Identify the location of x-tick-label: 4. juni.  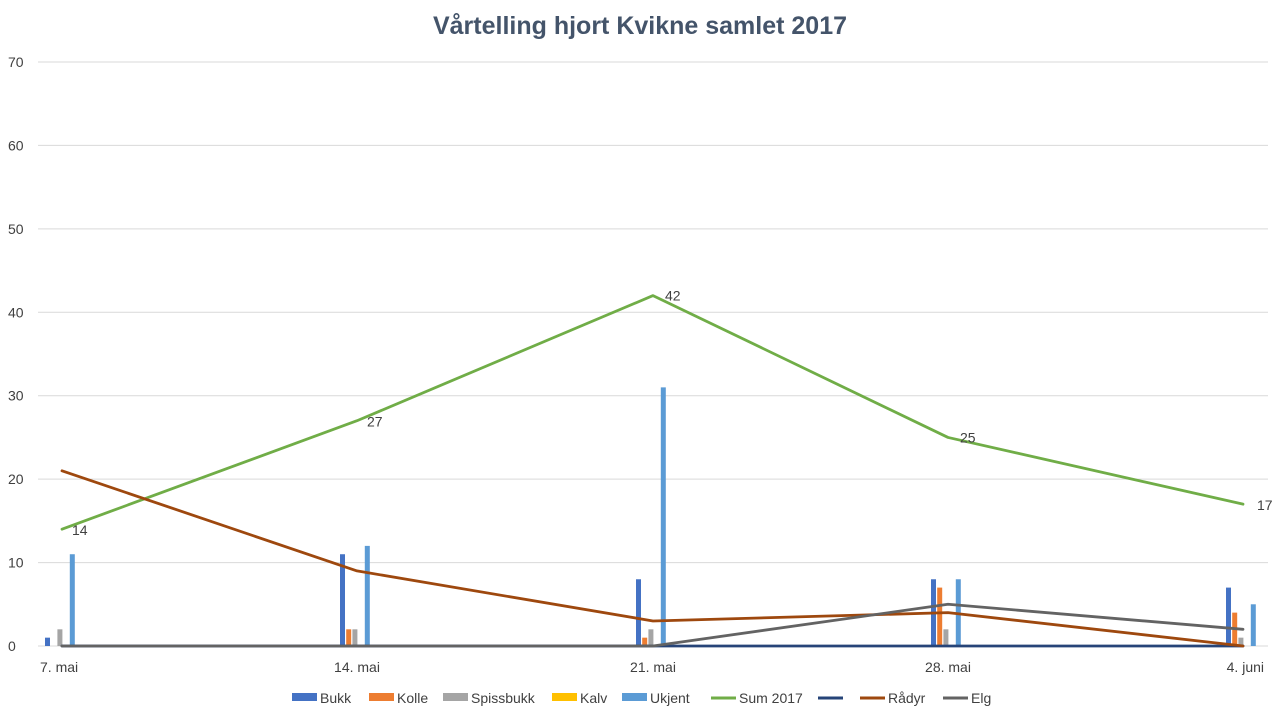
(1245, 667).